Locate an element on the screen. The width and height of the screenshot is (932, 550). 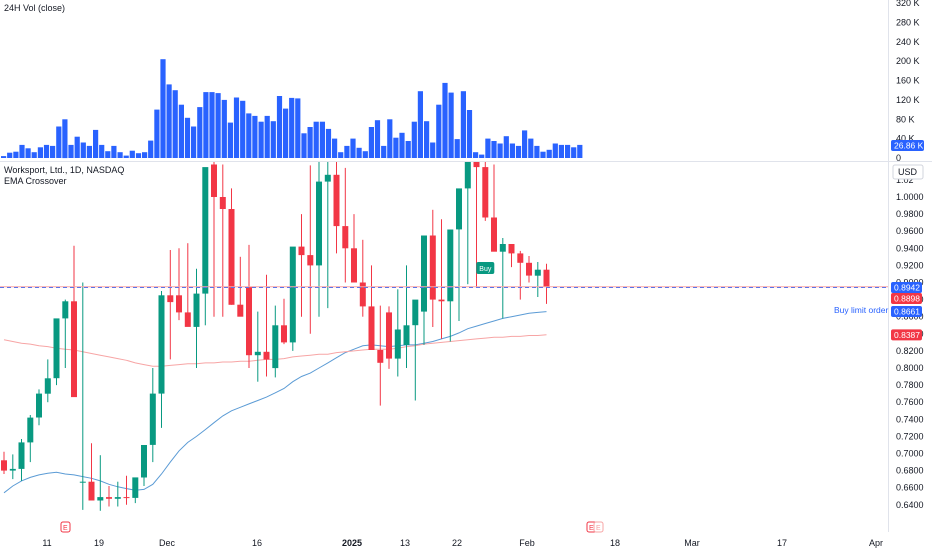
price-tag-label: 0.8942 is located at coordinates (907, 288).